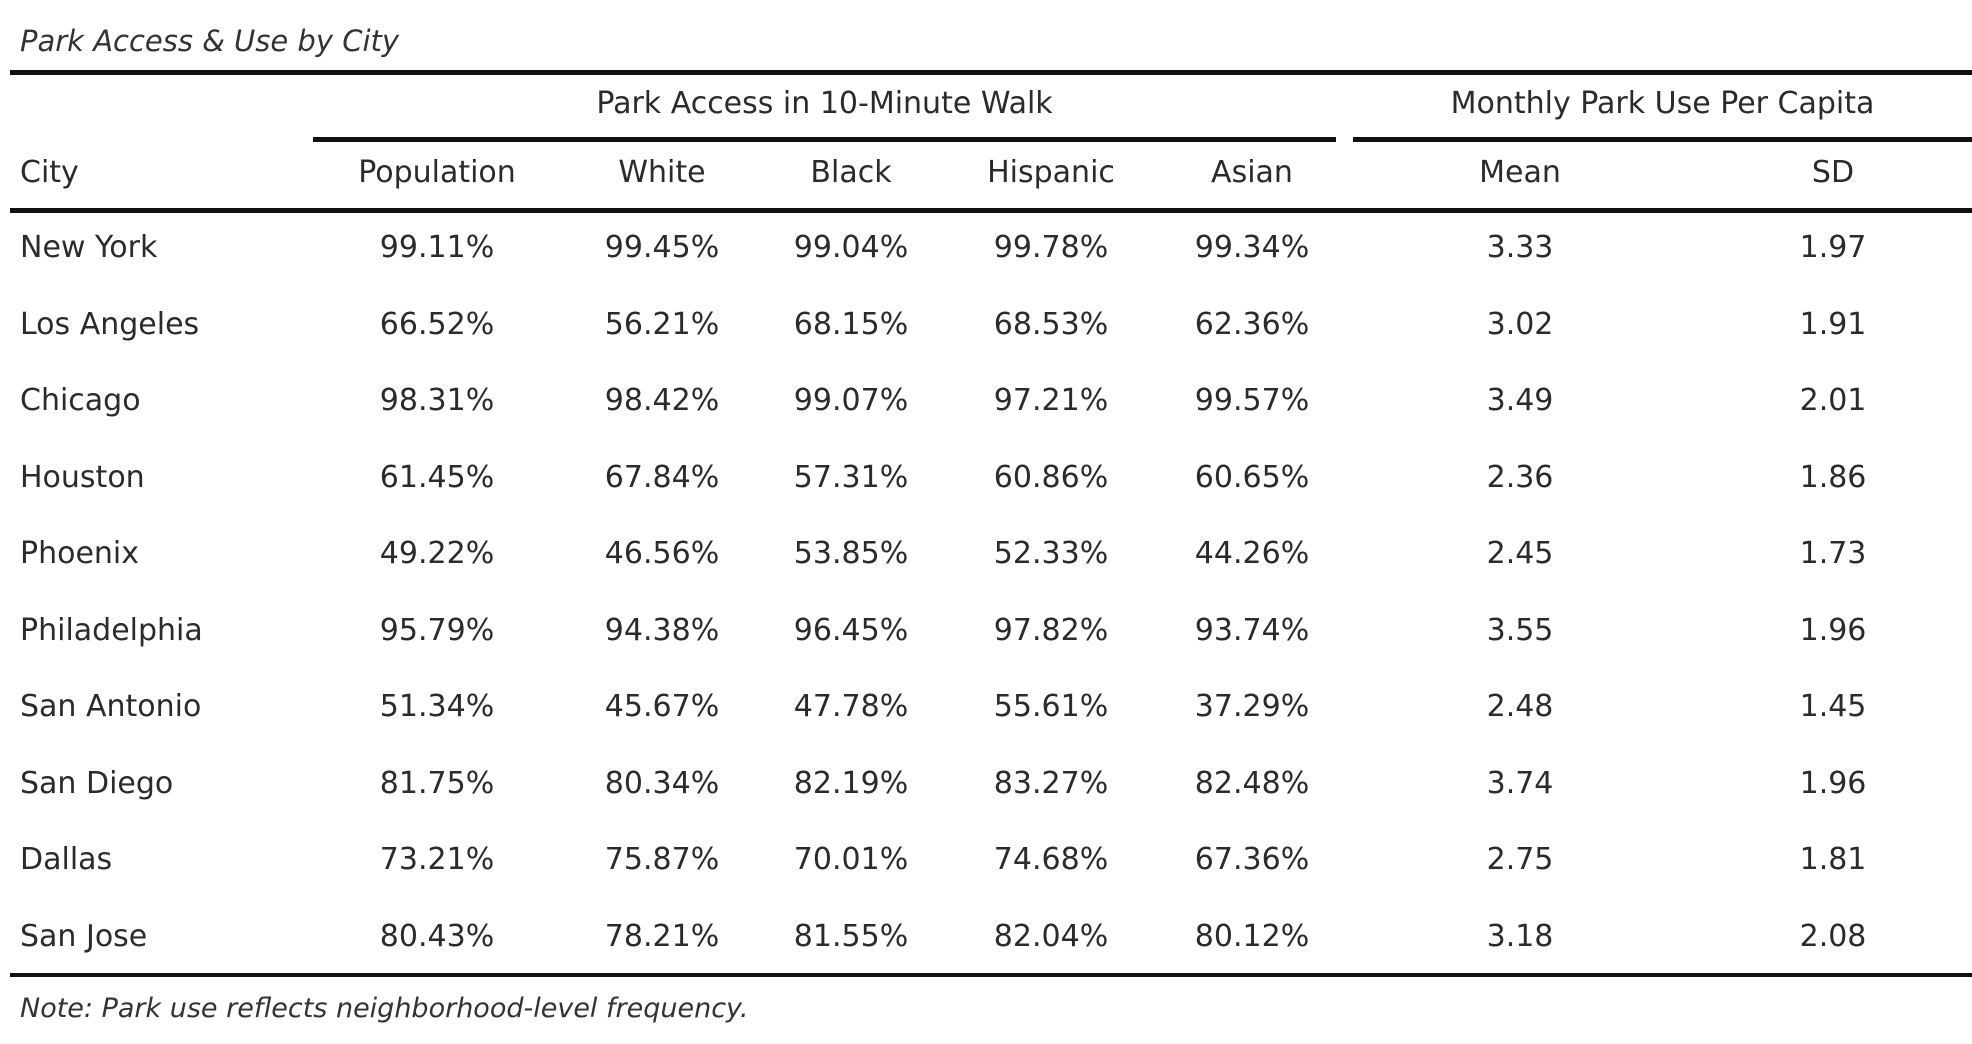 The width and height of the screenshot is (1972, 1044). What do you see at coordinates (1520, 630) in the screenshot?
I see `table-cell: 3.55` at bounding box center [1520, 630].